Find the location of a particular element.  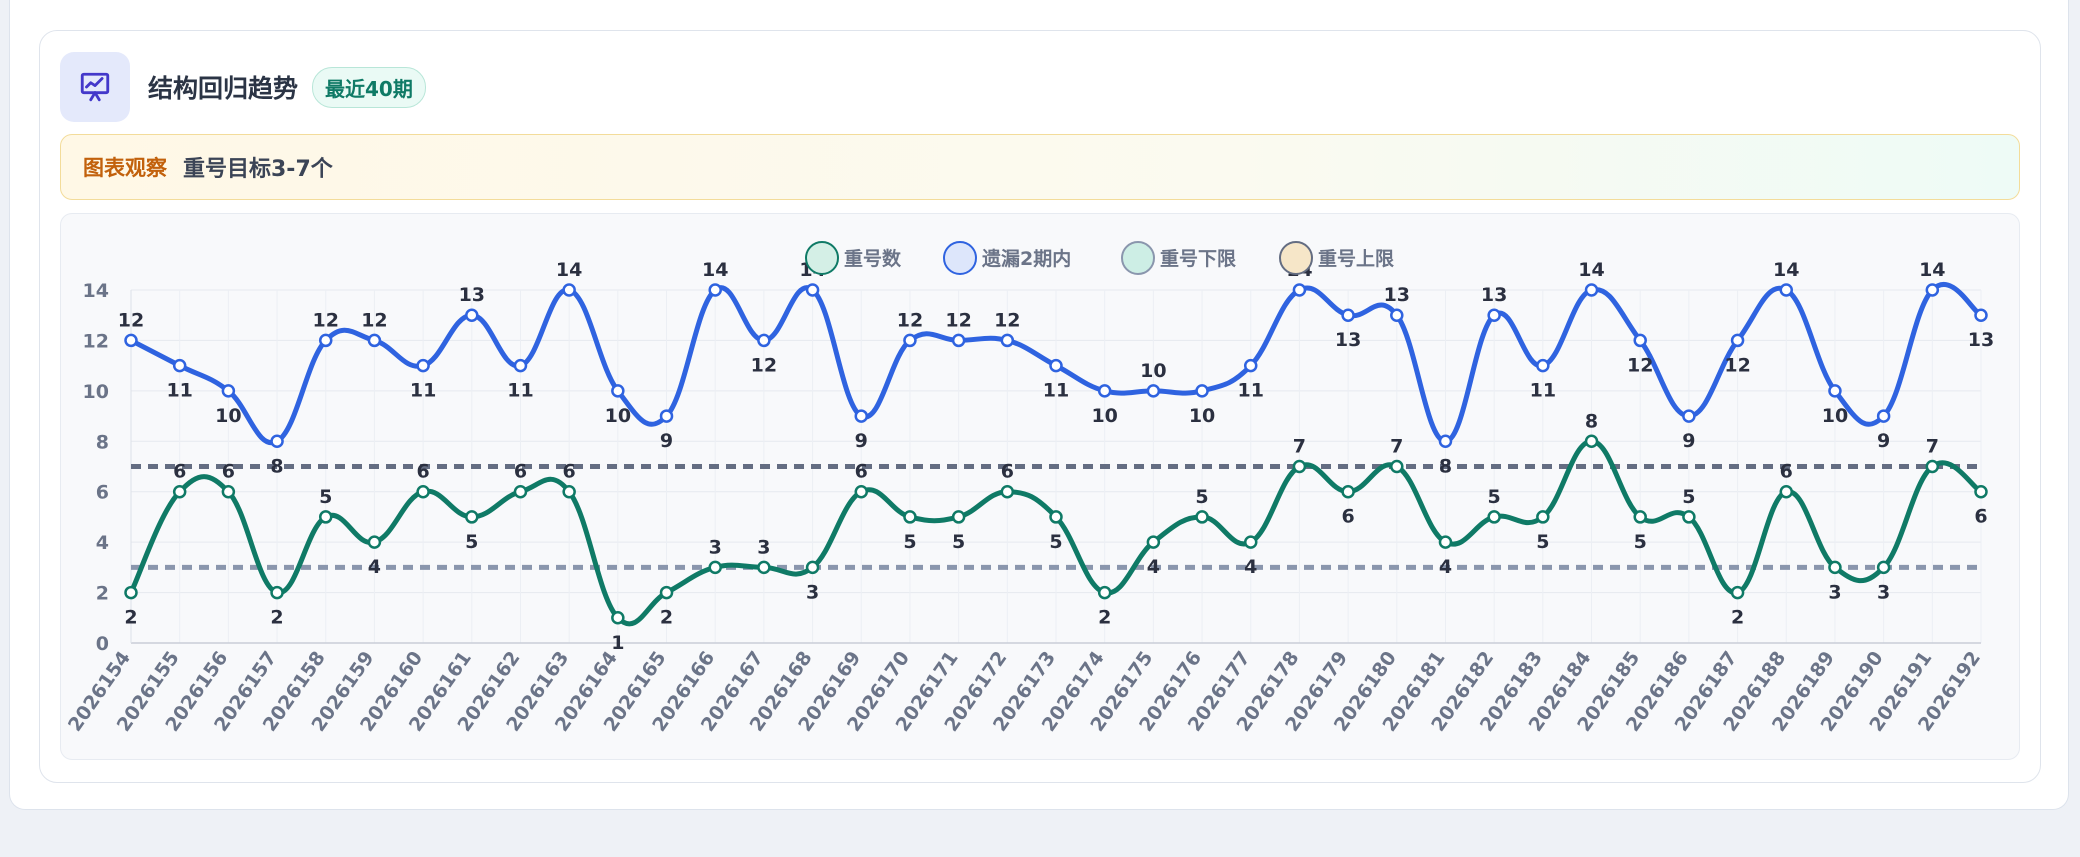

observation-label: 图表观察 is located at coordinates (125, 168).